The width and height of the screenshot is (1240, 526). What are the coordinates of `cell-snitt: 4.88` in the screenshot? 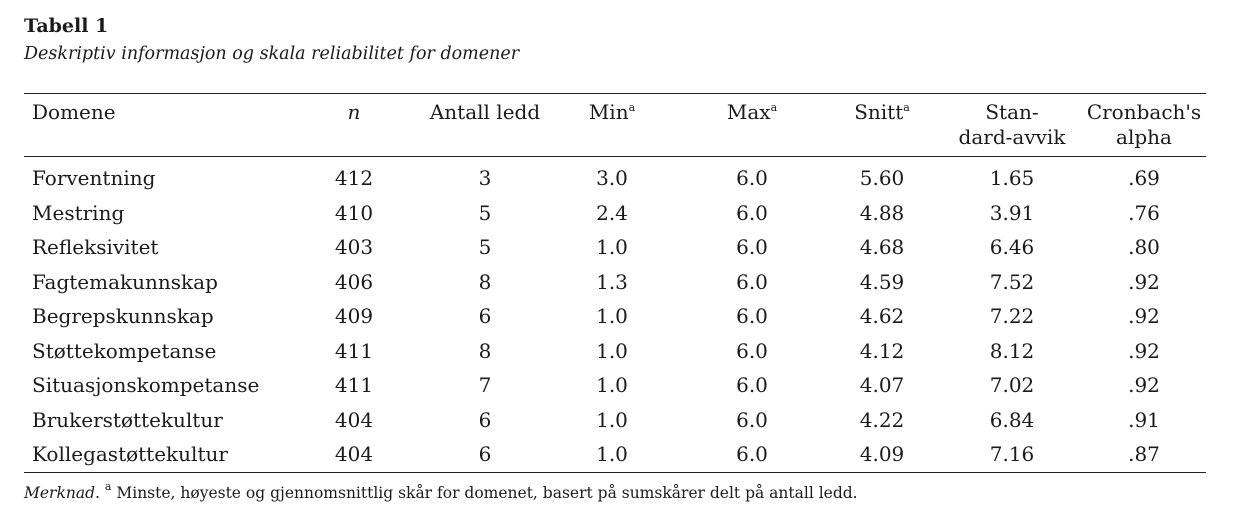 It's located at (882, 212).